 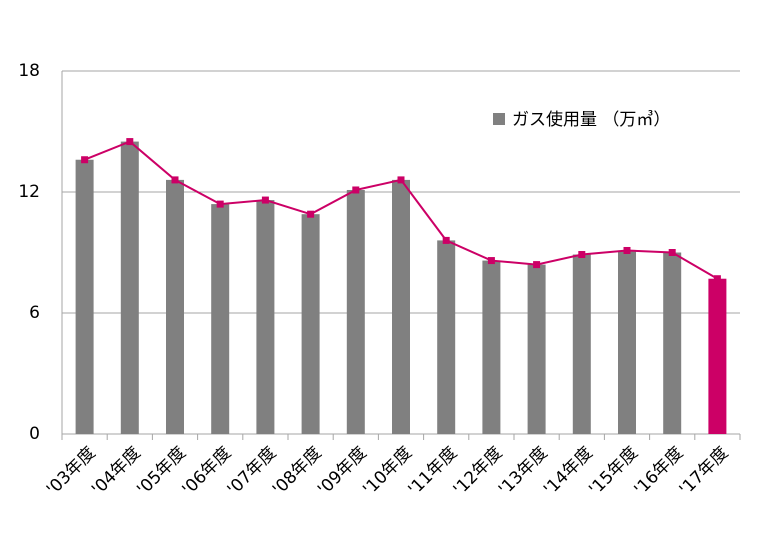 I want to click on x-tick-label: '08年度, so click(x=297, y=471).